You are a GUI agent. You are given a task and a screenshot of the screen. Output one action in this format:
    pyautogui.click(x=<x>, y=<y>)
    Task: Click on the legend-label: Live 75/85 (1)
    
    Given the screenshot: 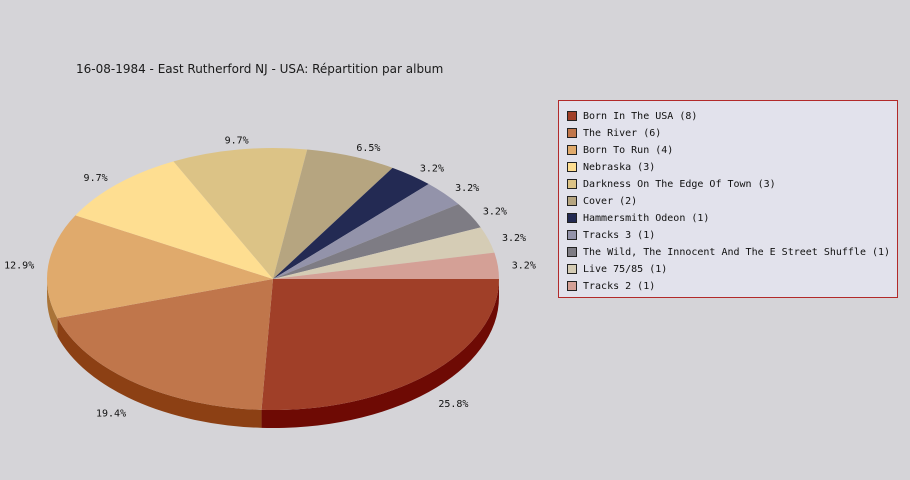 What is the action you would take?
    pyautogui.click(x=625, y=269)
    